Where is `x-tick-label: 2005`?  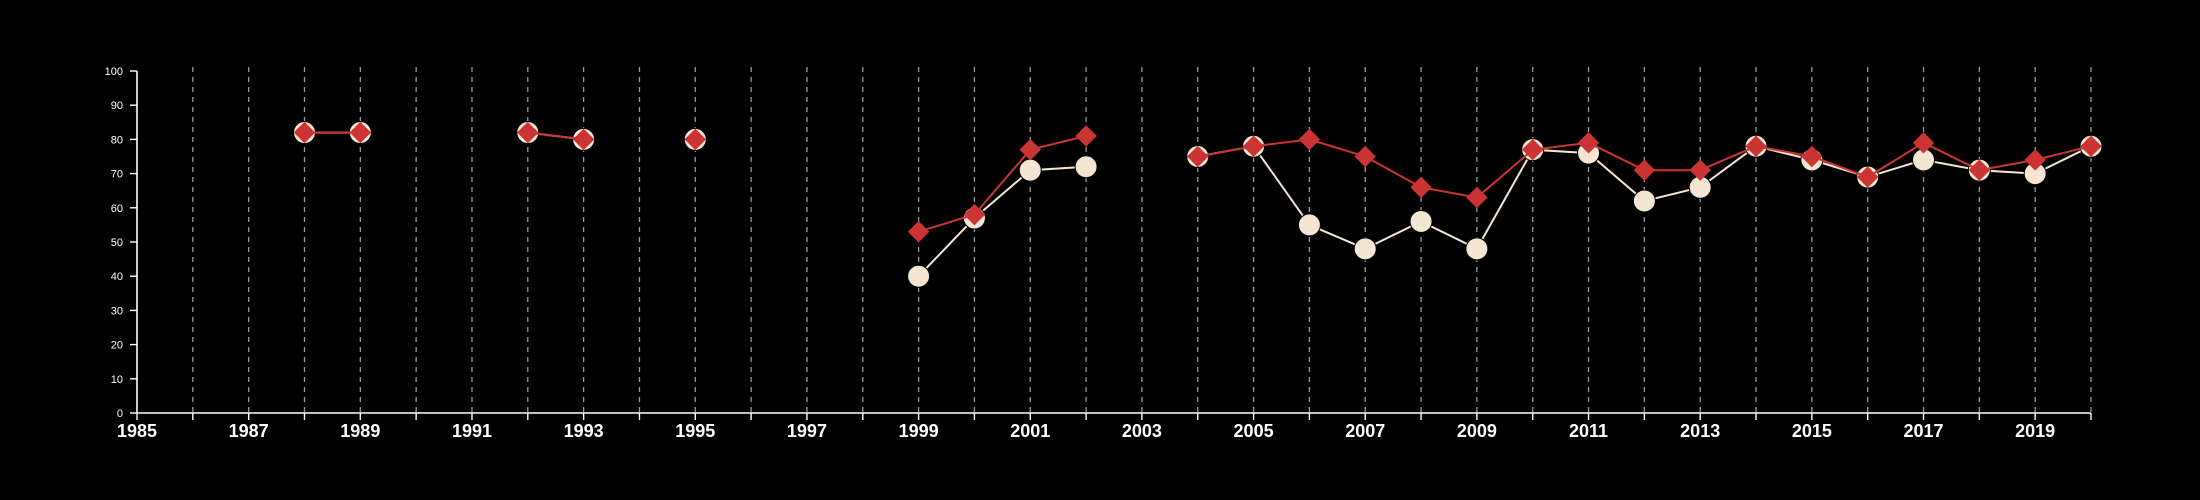 x-tick-label: 2005 is located at coordinates (1254, 431).